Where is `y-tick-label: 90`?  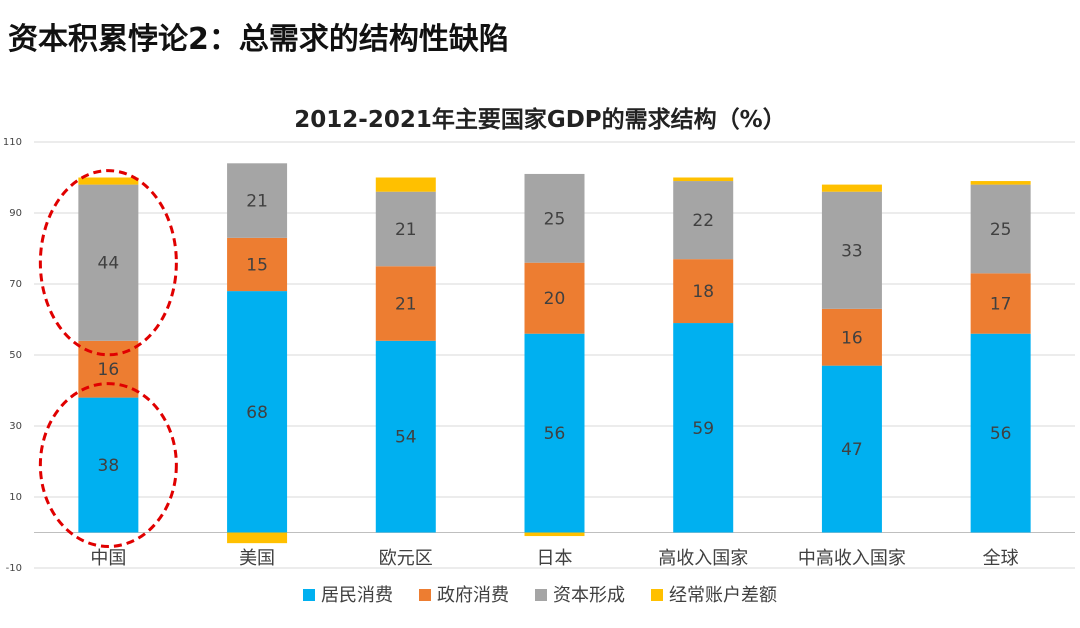 y-tick-label: 90 is located at coordinates (15, 213).